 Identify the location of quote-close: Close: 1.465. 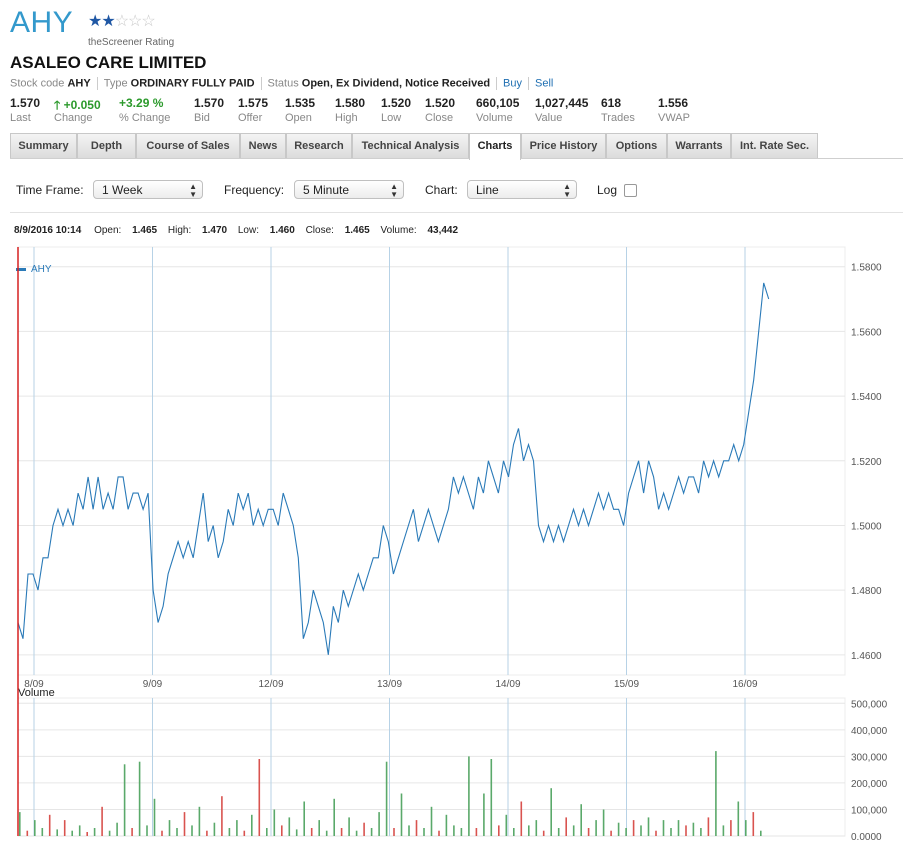
(337, 230).